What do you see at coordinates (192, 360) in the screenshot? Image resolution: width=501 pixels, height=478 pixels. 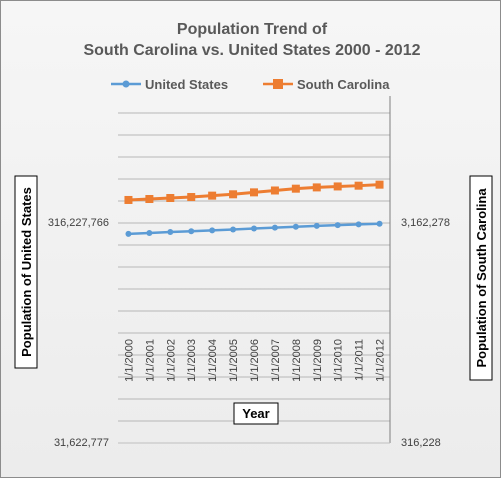 I see `x-tick-label: 1/1/2003` at bounding box center [192, 360].